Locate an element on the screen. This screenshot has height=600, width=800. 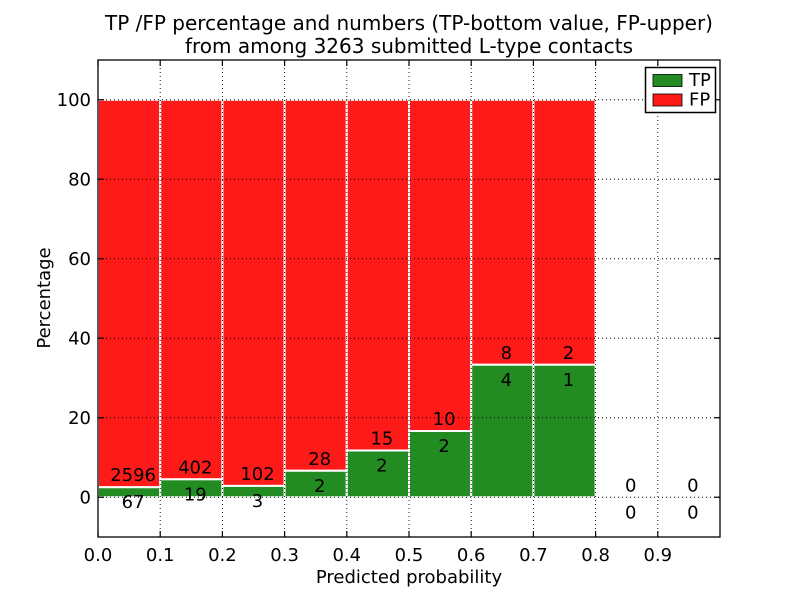
tp-count-0.8-0.9: 0 is located at coordinates (630, 512).